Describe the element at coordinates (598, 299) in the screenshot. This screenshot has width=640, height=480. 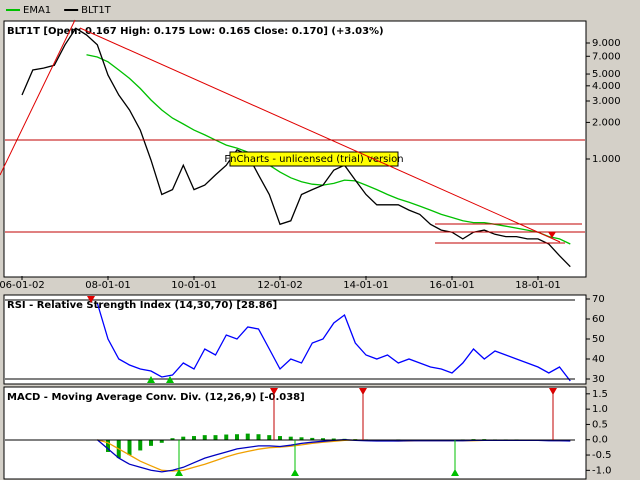
I see `y-tick-label: 70` at that location.